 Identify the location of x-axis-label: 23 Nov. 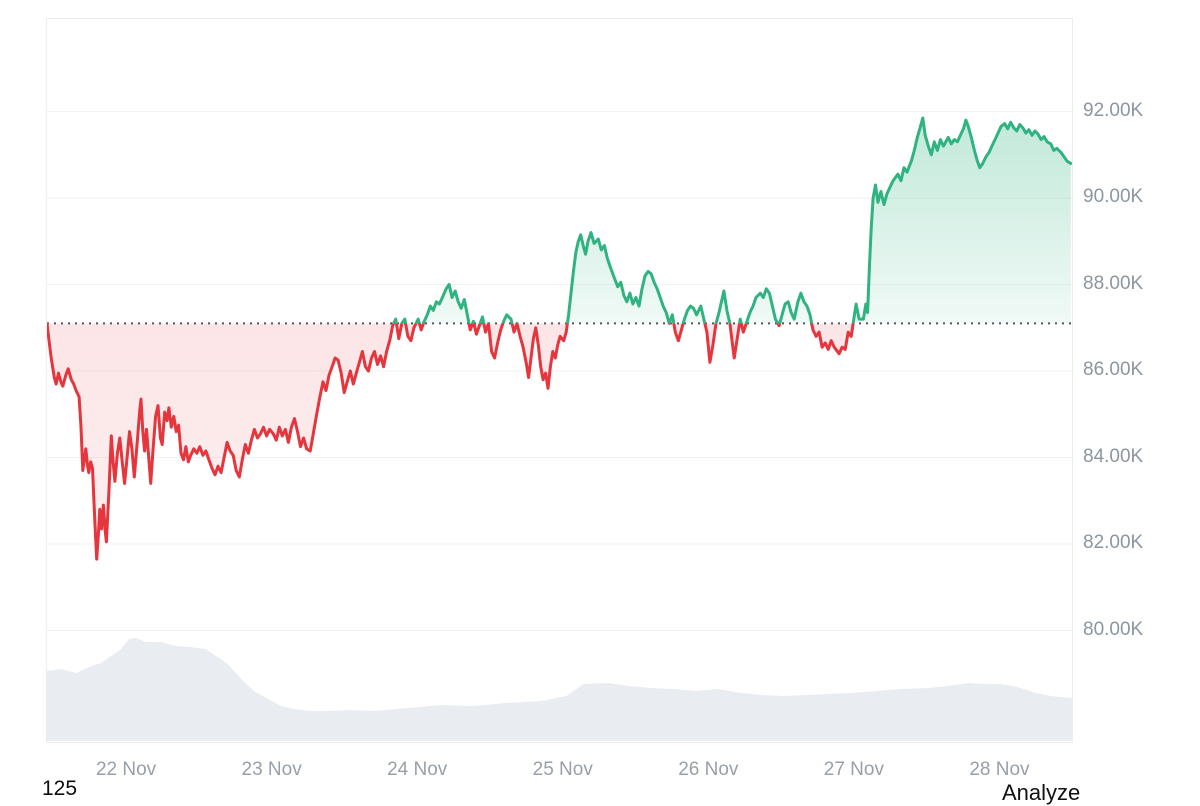
(271, 769).